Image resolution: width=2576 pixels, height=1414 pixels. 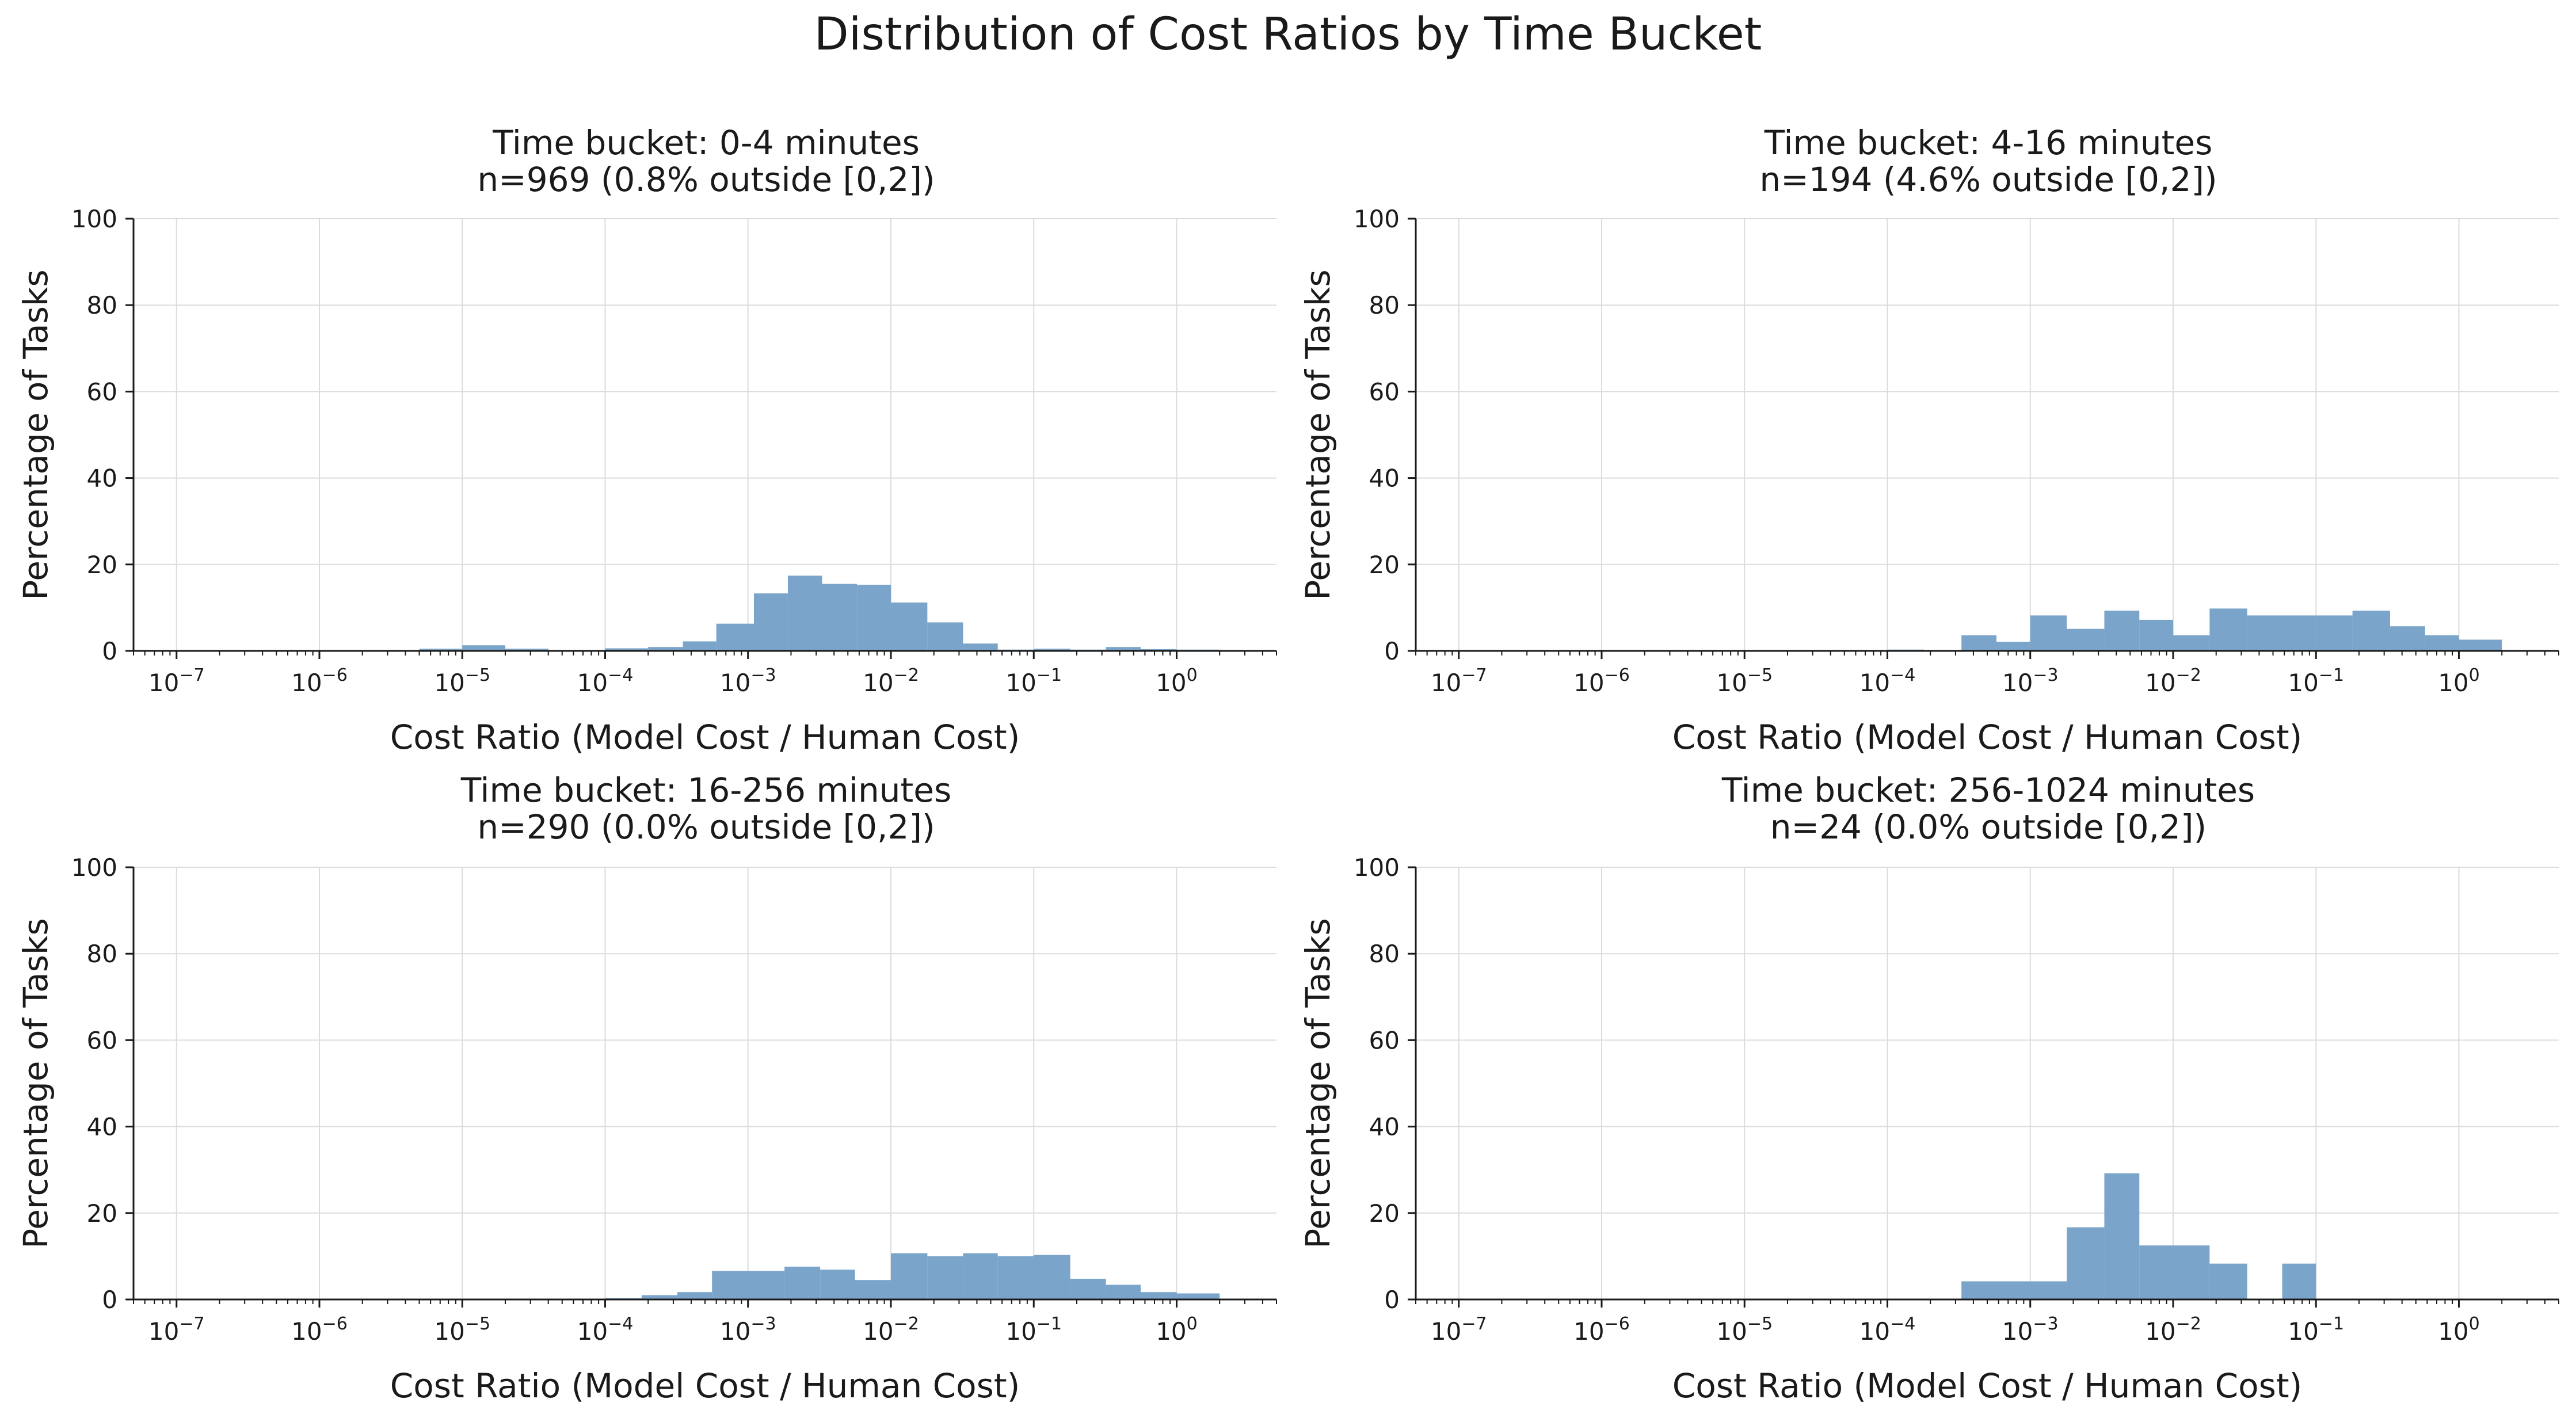 I want to click on panel-title: Time bucket: 0-4 minutes, so click(x=706, y=142).